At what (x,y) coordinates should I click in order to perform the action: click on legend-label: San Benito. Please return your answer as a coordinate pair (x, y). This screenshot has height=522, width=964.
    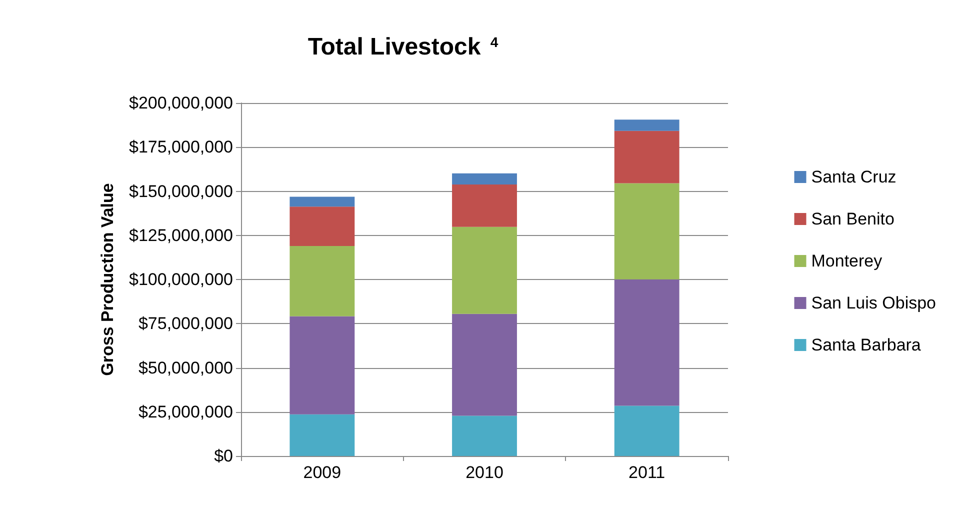
    Looking at the image, I should click on (852, 219).